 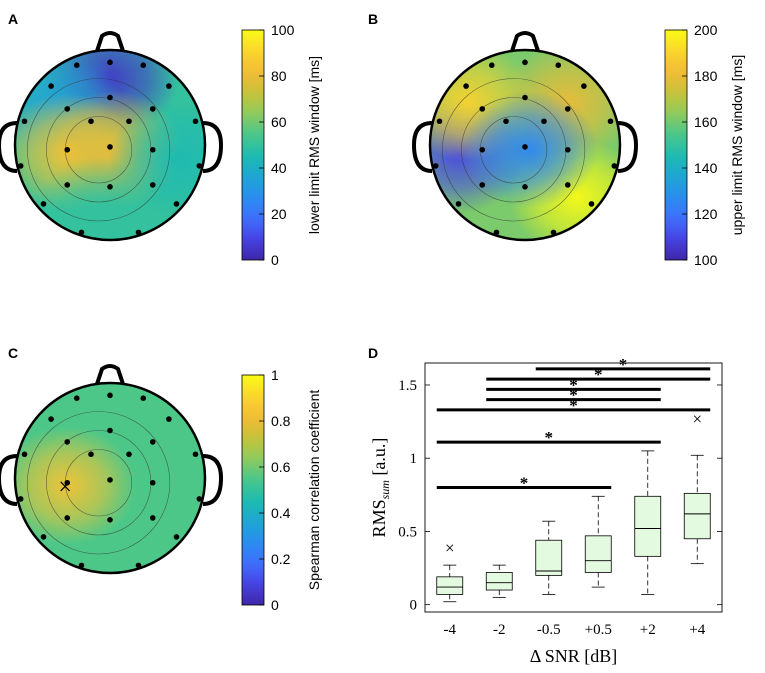 What do you see at coordinates (549, 437) in the screenshot?
I see `panel-d-sig-star-1: *` at bounding box center [549, 437].